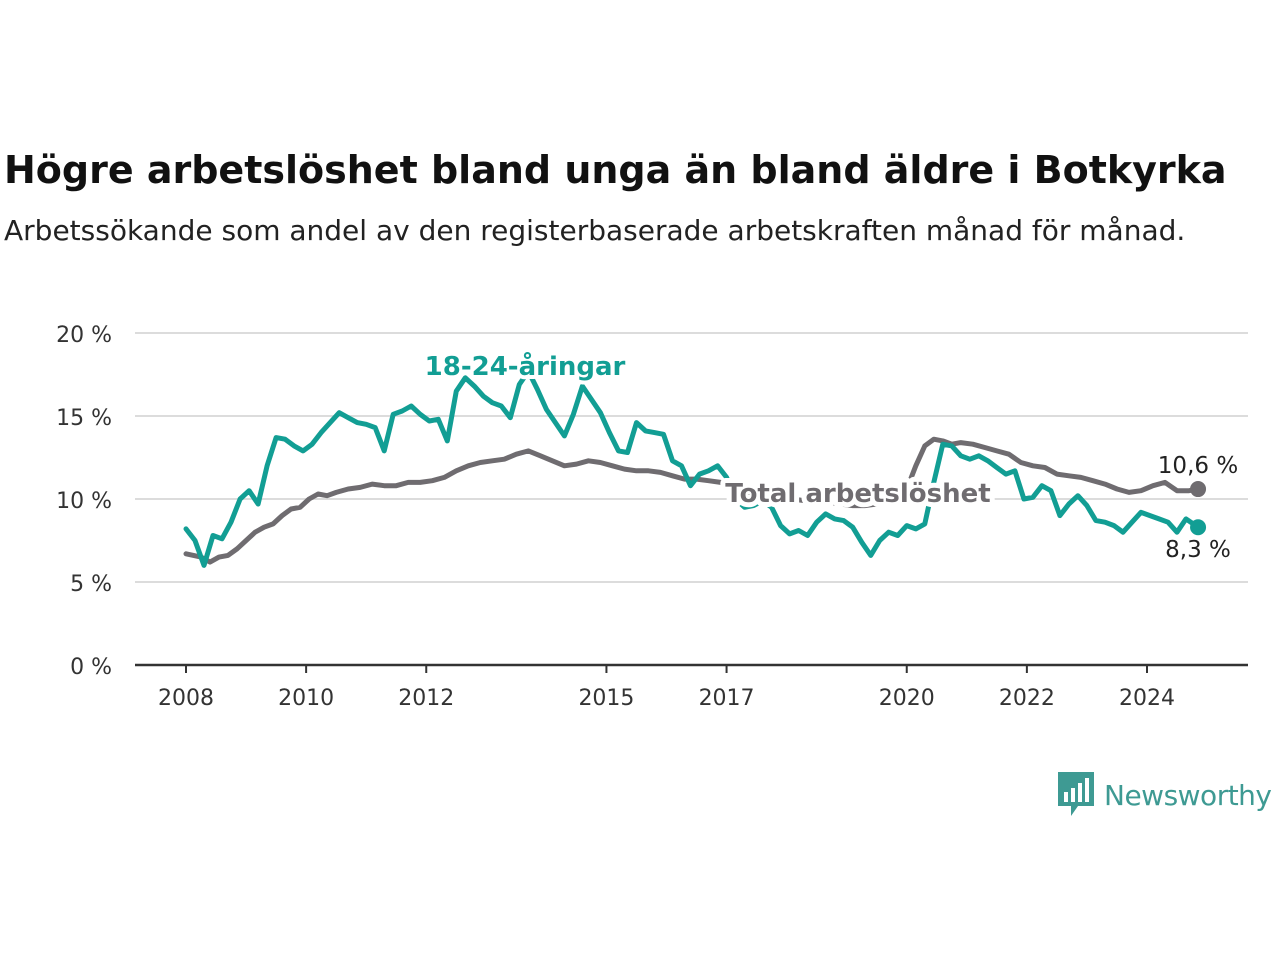  Describe the element at coordinates (91, 667) in the screenshot. I see `y-tick-label: 0 %` at that location.